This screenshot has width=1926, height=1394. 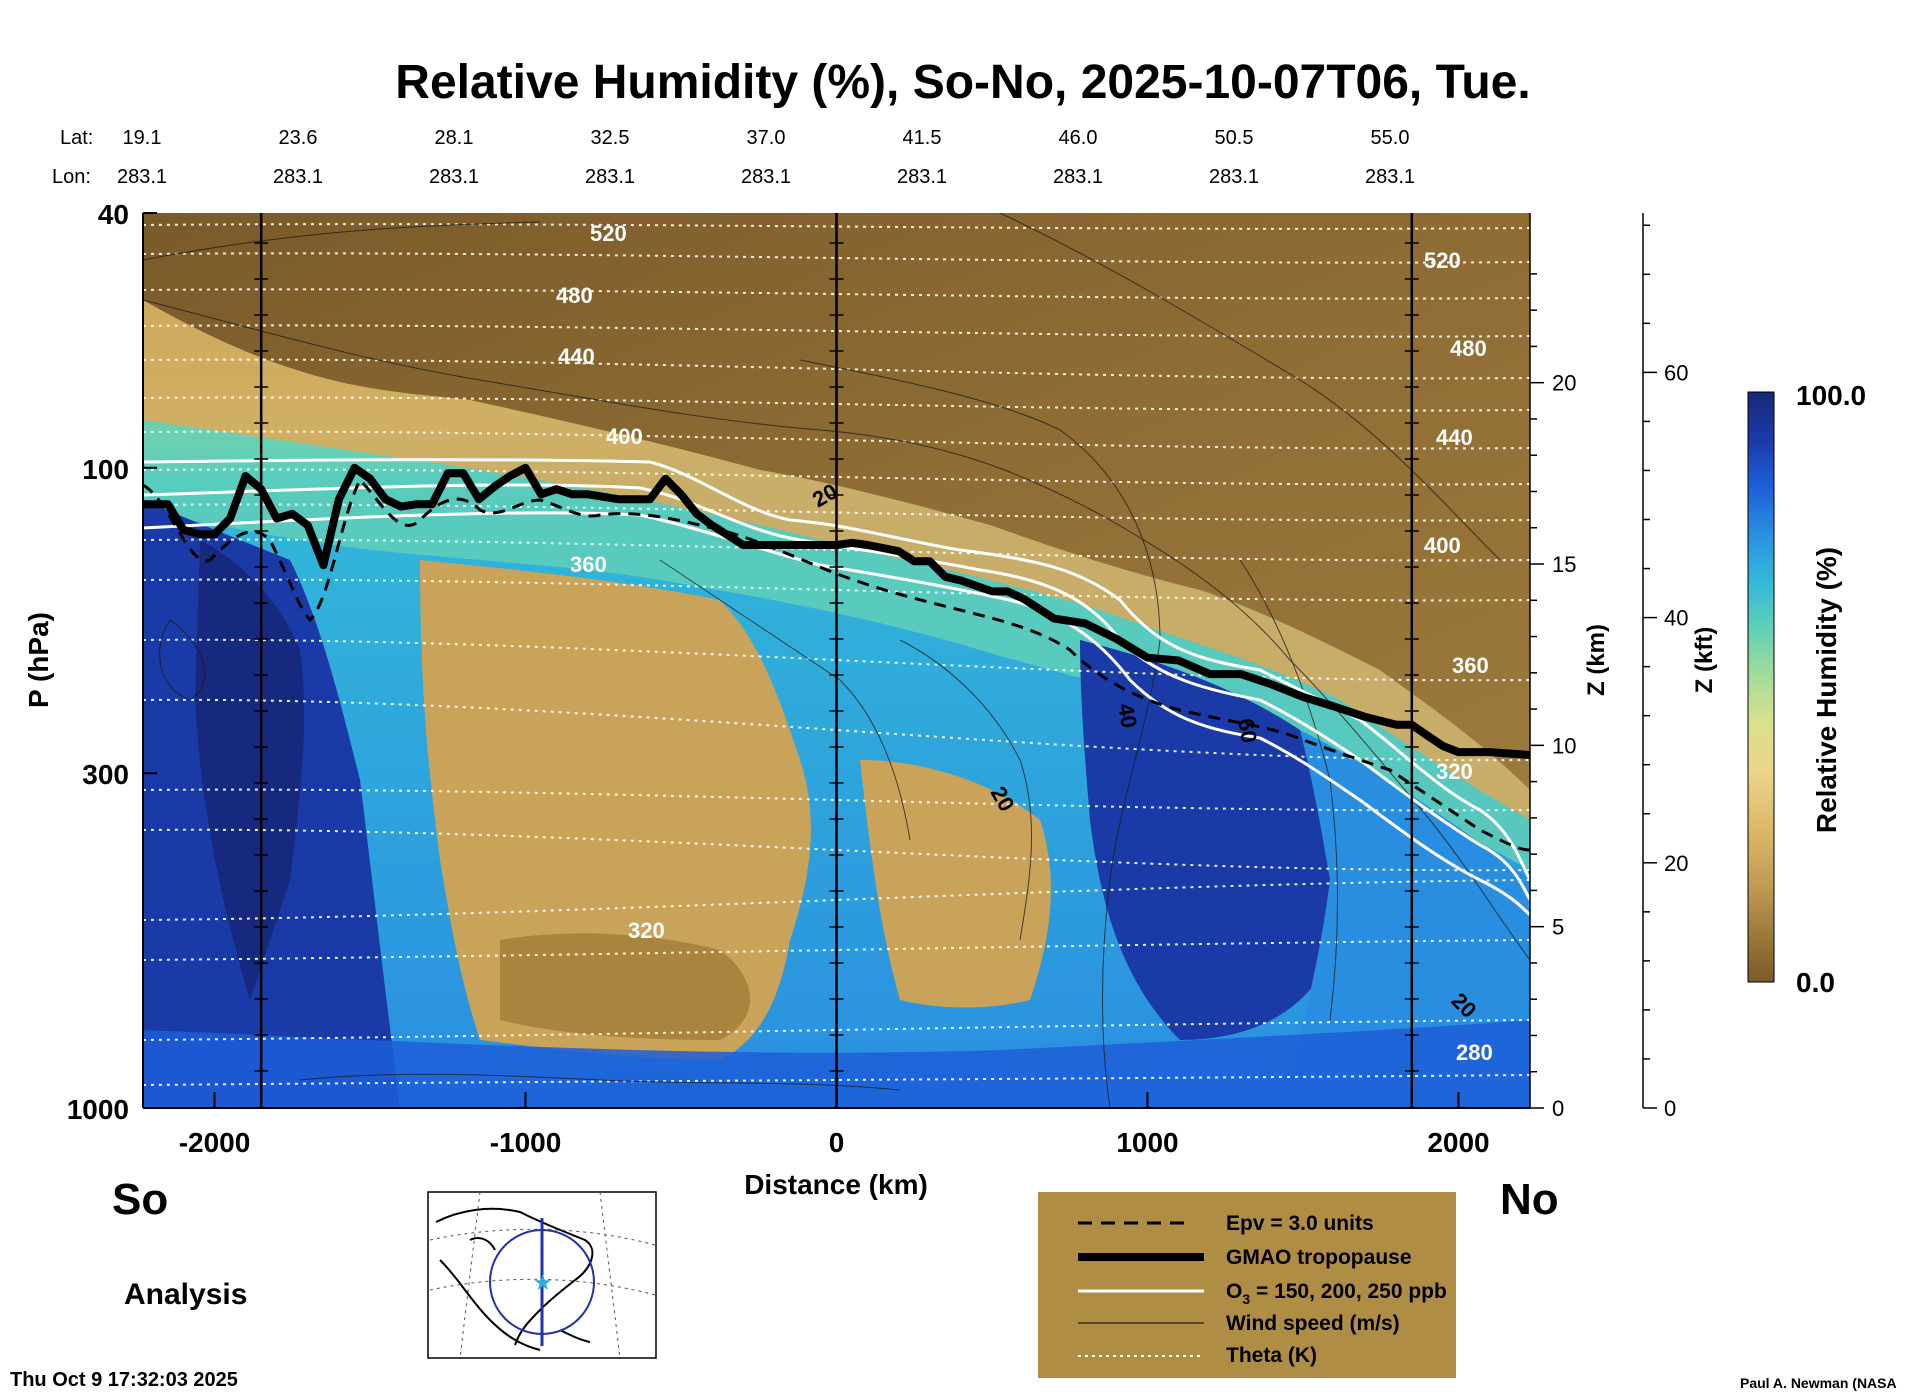 I want to click on lat-value: 23.6, so click(x=298, y=138).